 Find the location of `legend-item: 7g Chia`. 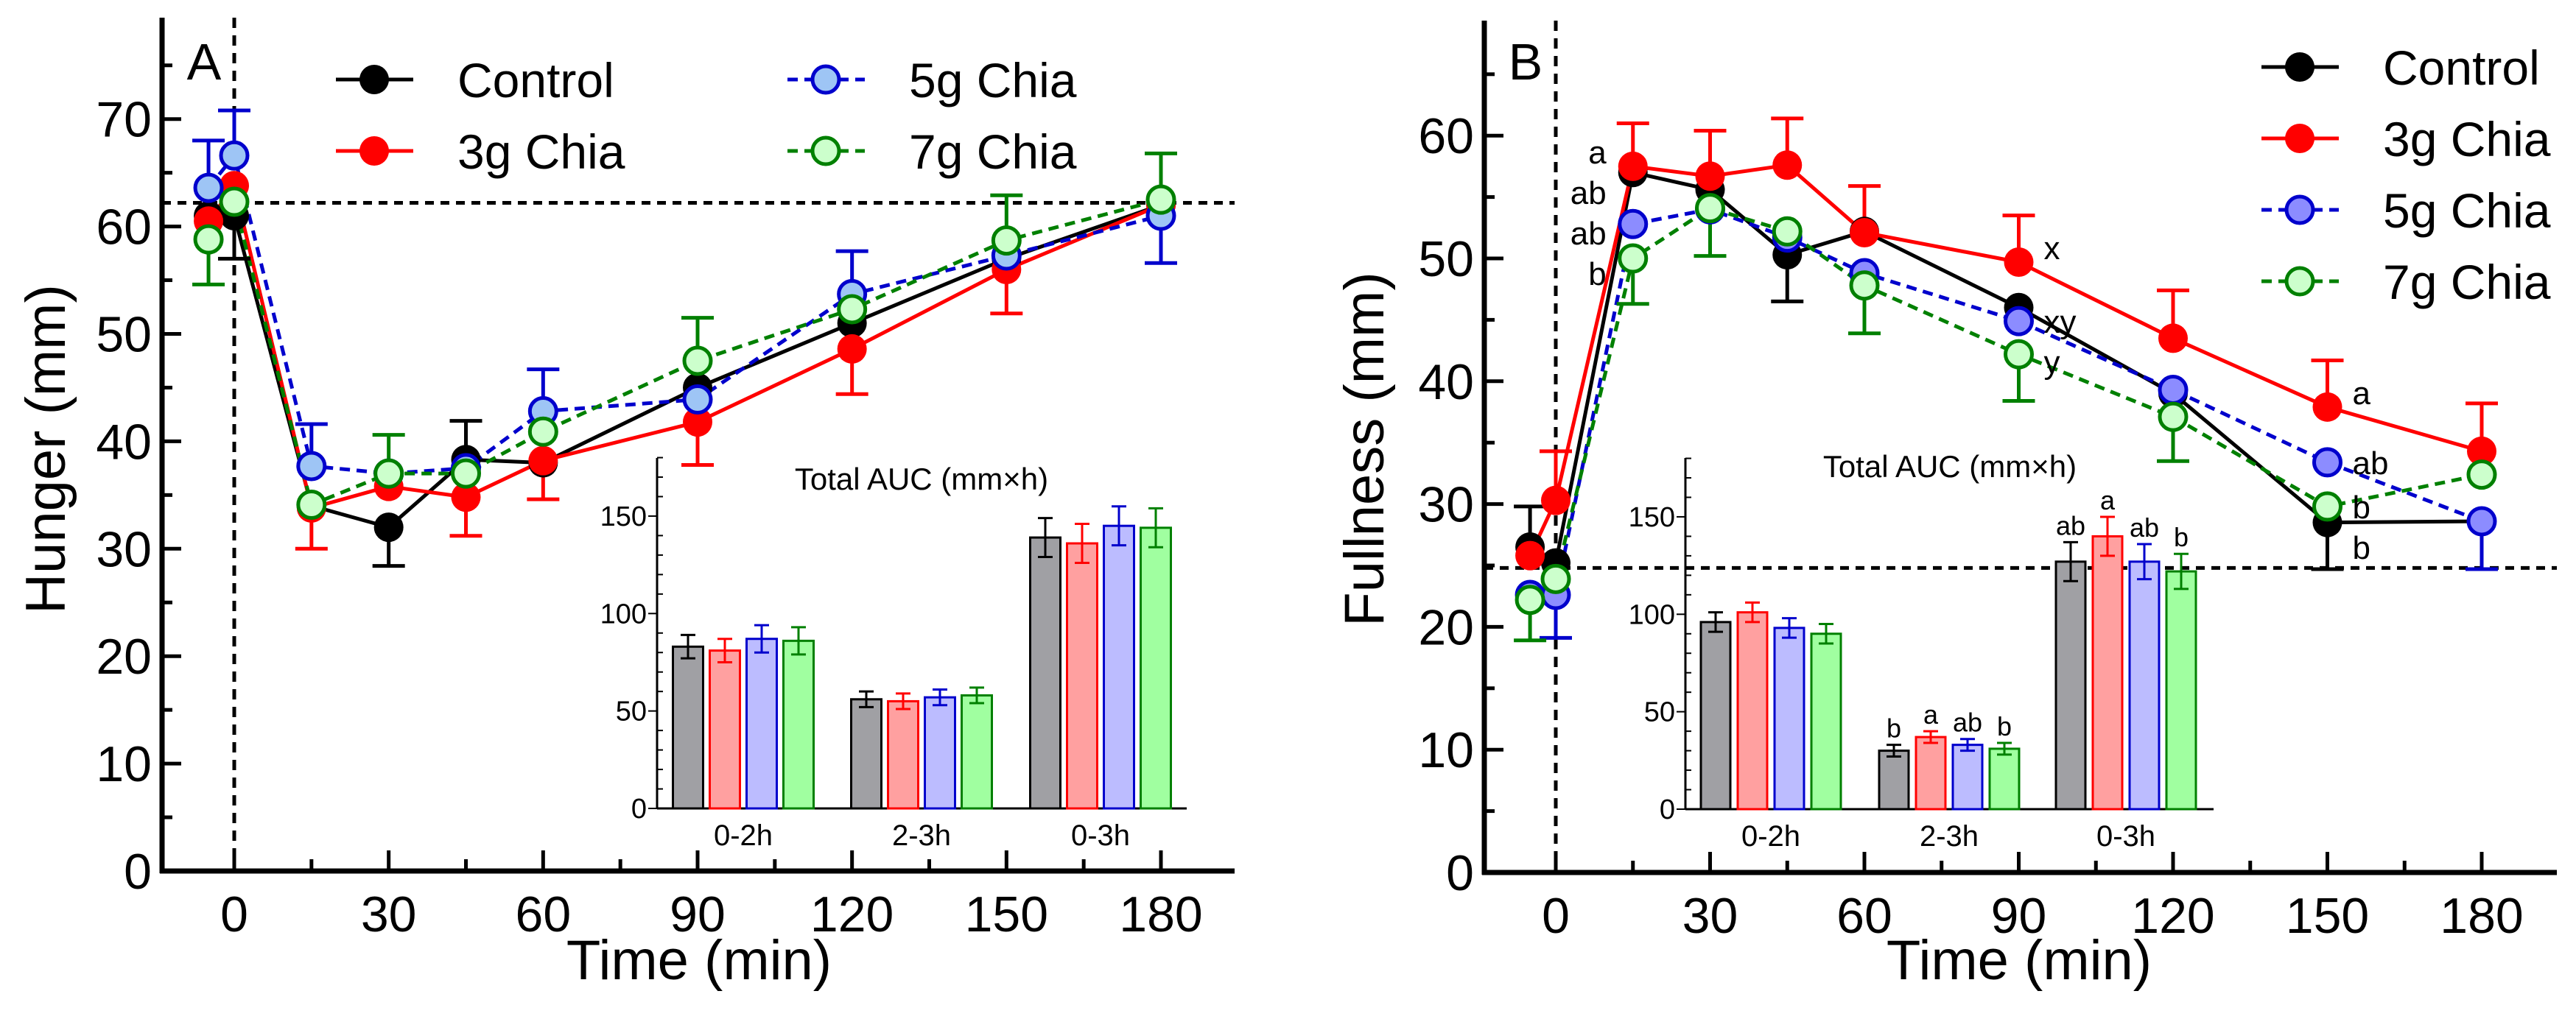

legend-item: 7g Chia is located at coordinates (2406, 282).